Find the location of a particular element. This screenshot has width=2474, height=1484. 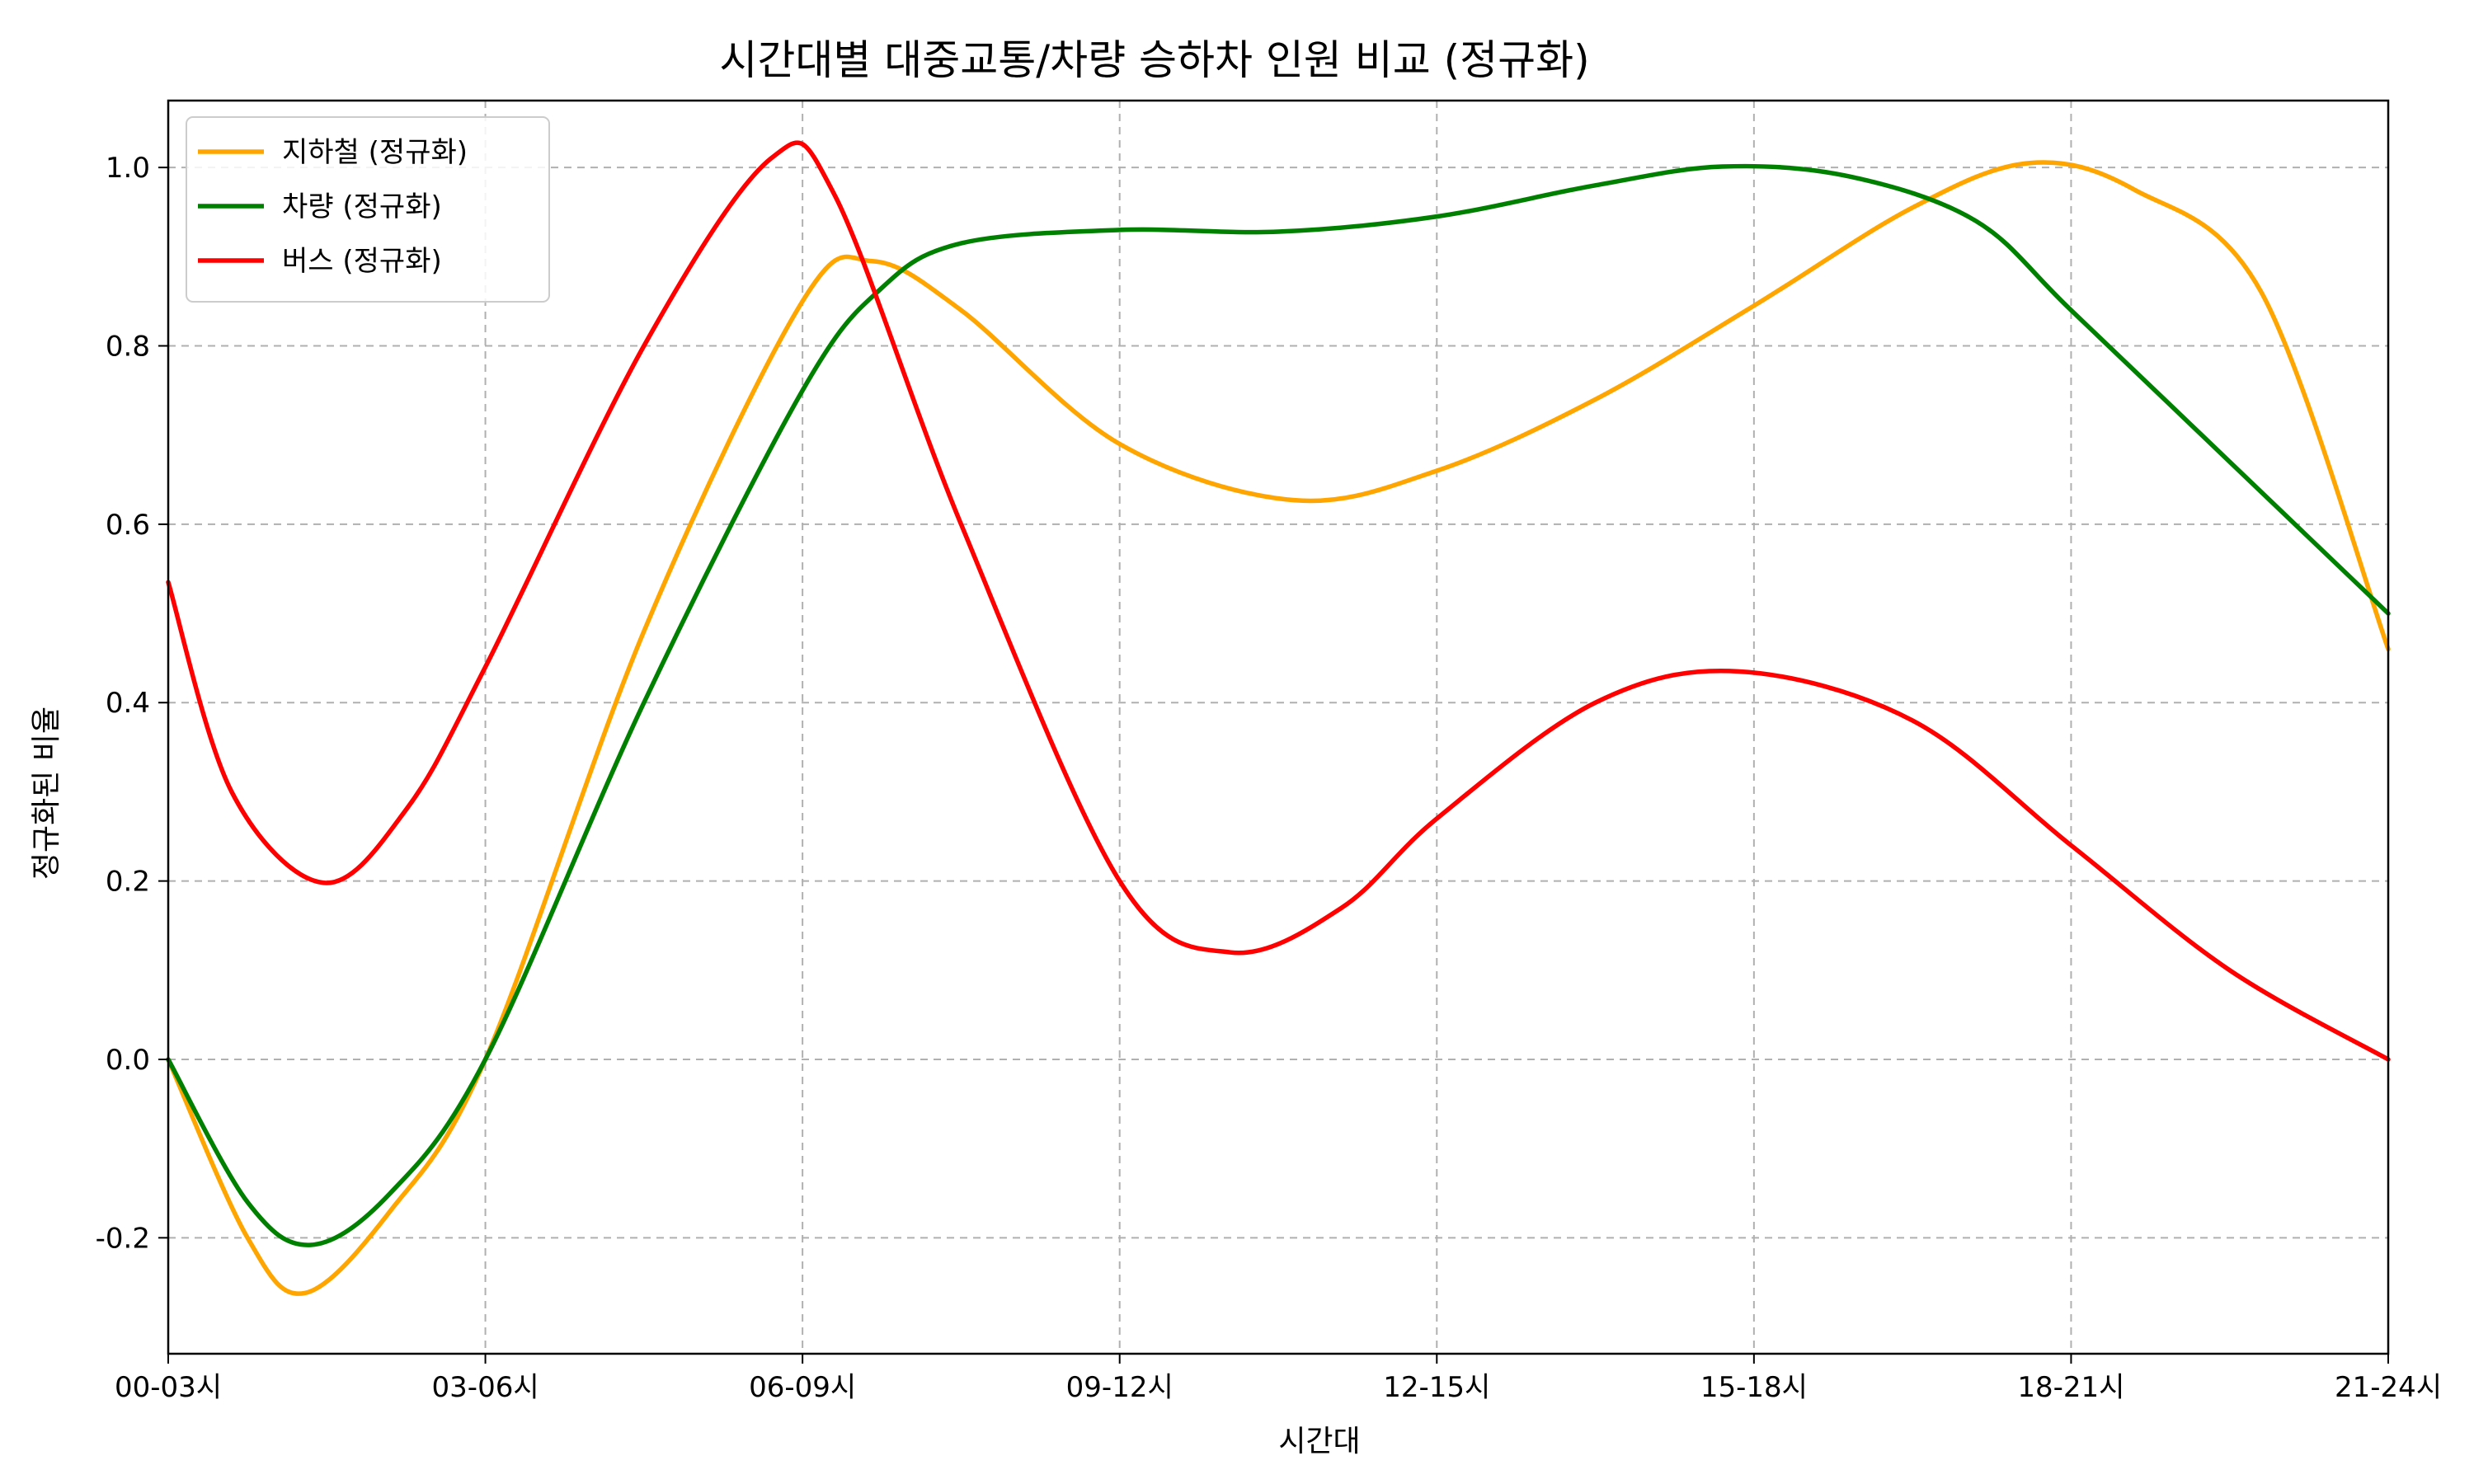

x-tick-label: 15-18시 is located at coordinates (1754, 1387).